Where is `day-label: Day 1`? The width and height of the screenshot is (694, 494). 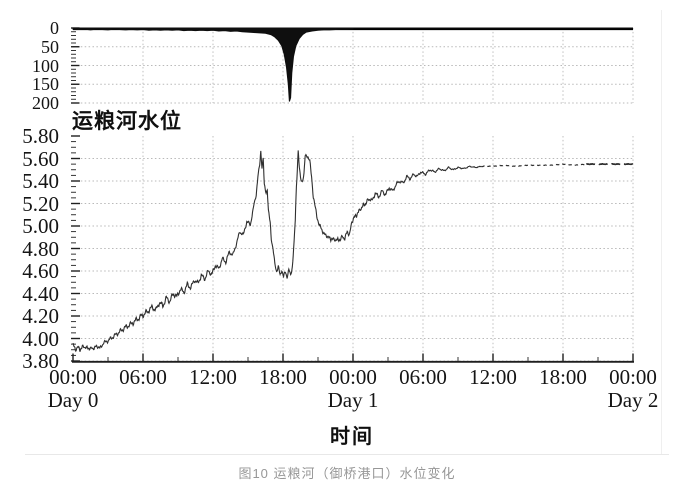
day-label: Day 1 is located at coordinates (353, 400).